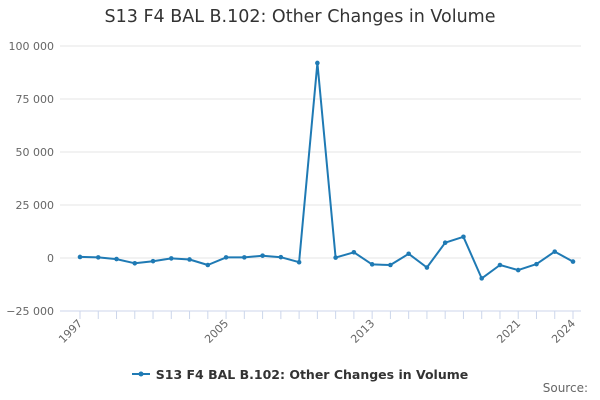  Describe the element at coordinates (35, 152) in the screenshot. I see `y-tick-label: 50 000` at that location.